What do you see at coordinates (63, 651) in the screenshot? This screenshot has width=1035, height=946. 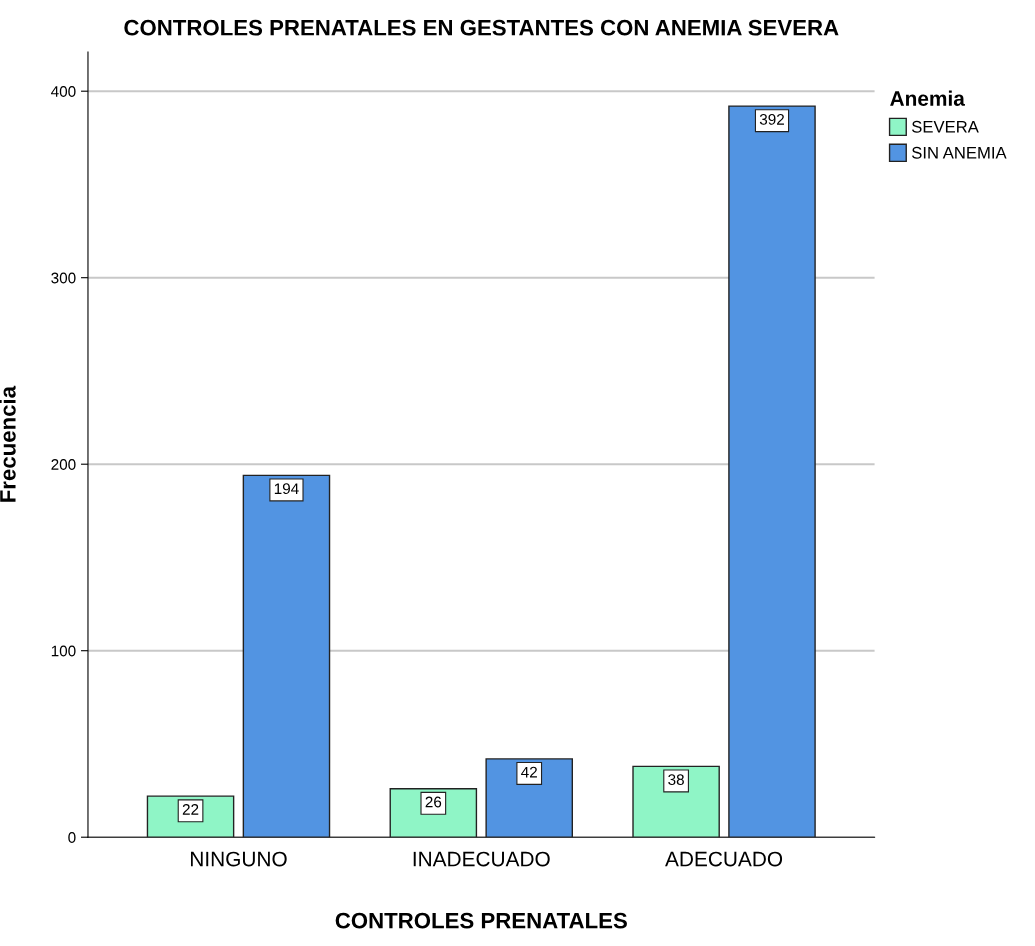 I see `y-tick-label: 100` at bounding box center [63, 651].